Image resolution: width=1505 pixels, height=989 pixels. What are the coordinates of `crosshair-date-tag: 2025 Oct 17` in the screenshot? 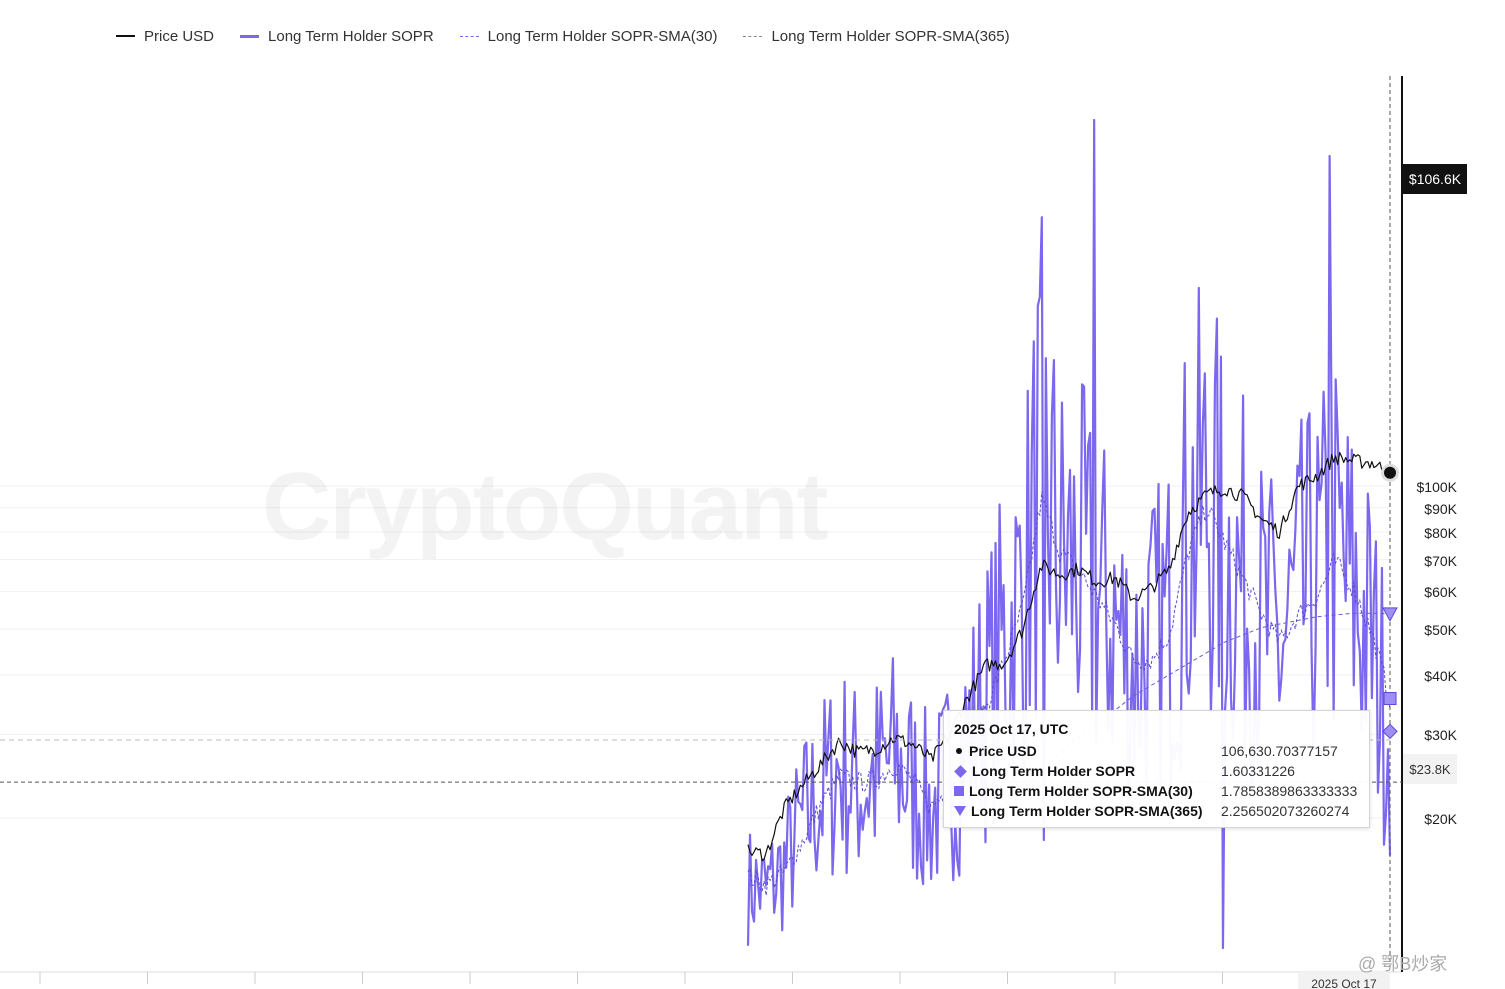 It's located at (1344, 980).